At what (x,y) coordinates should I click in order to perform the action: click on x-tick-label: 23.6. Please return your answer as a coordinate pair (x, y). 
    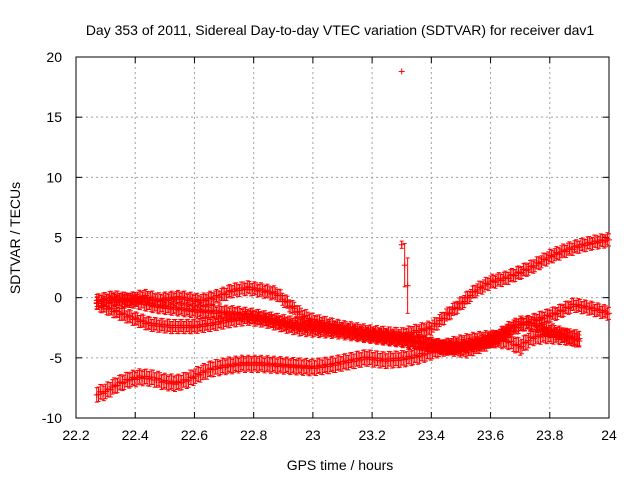
    Looking at the image, I should click on (490, 435).